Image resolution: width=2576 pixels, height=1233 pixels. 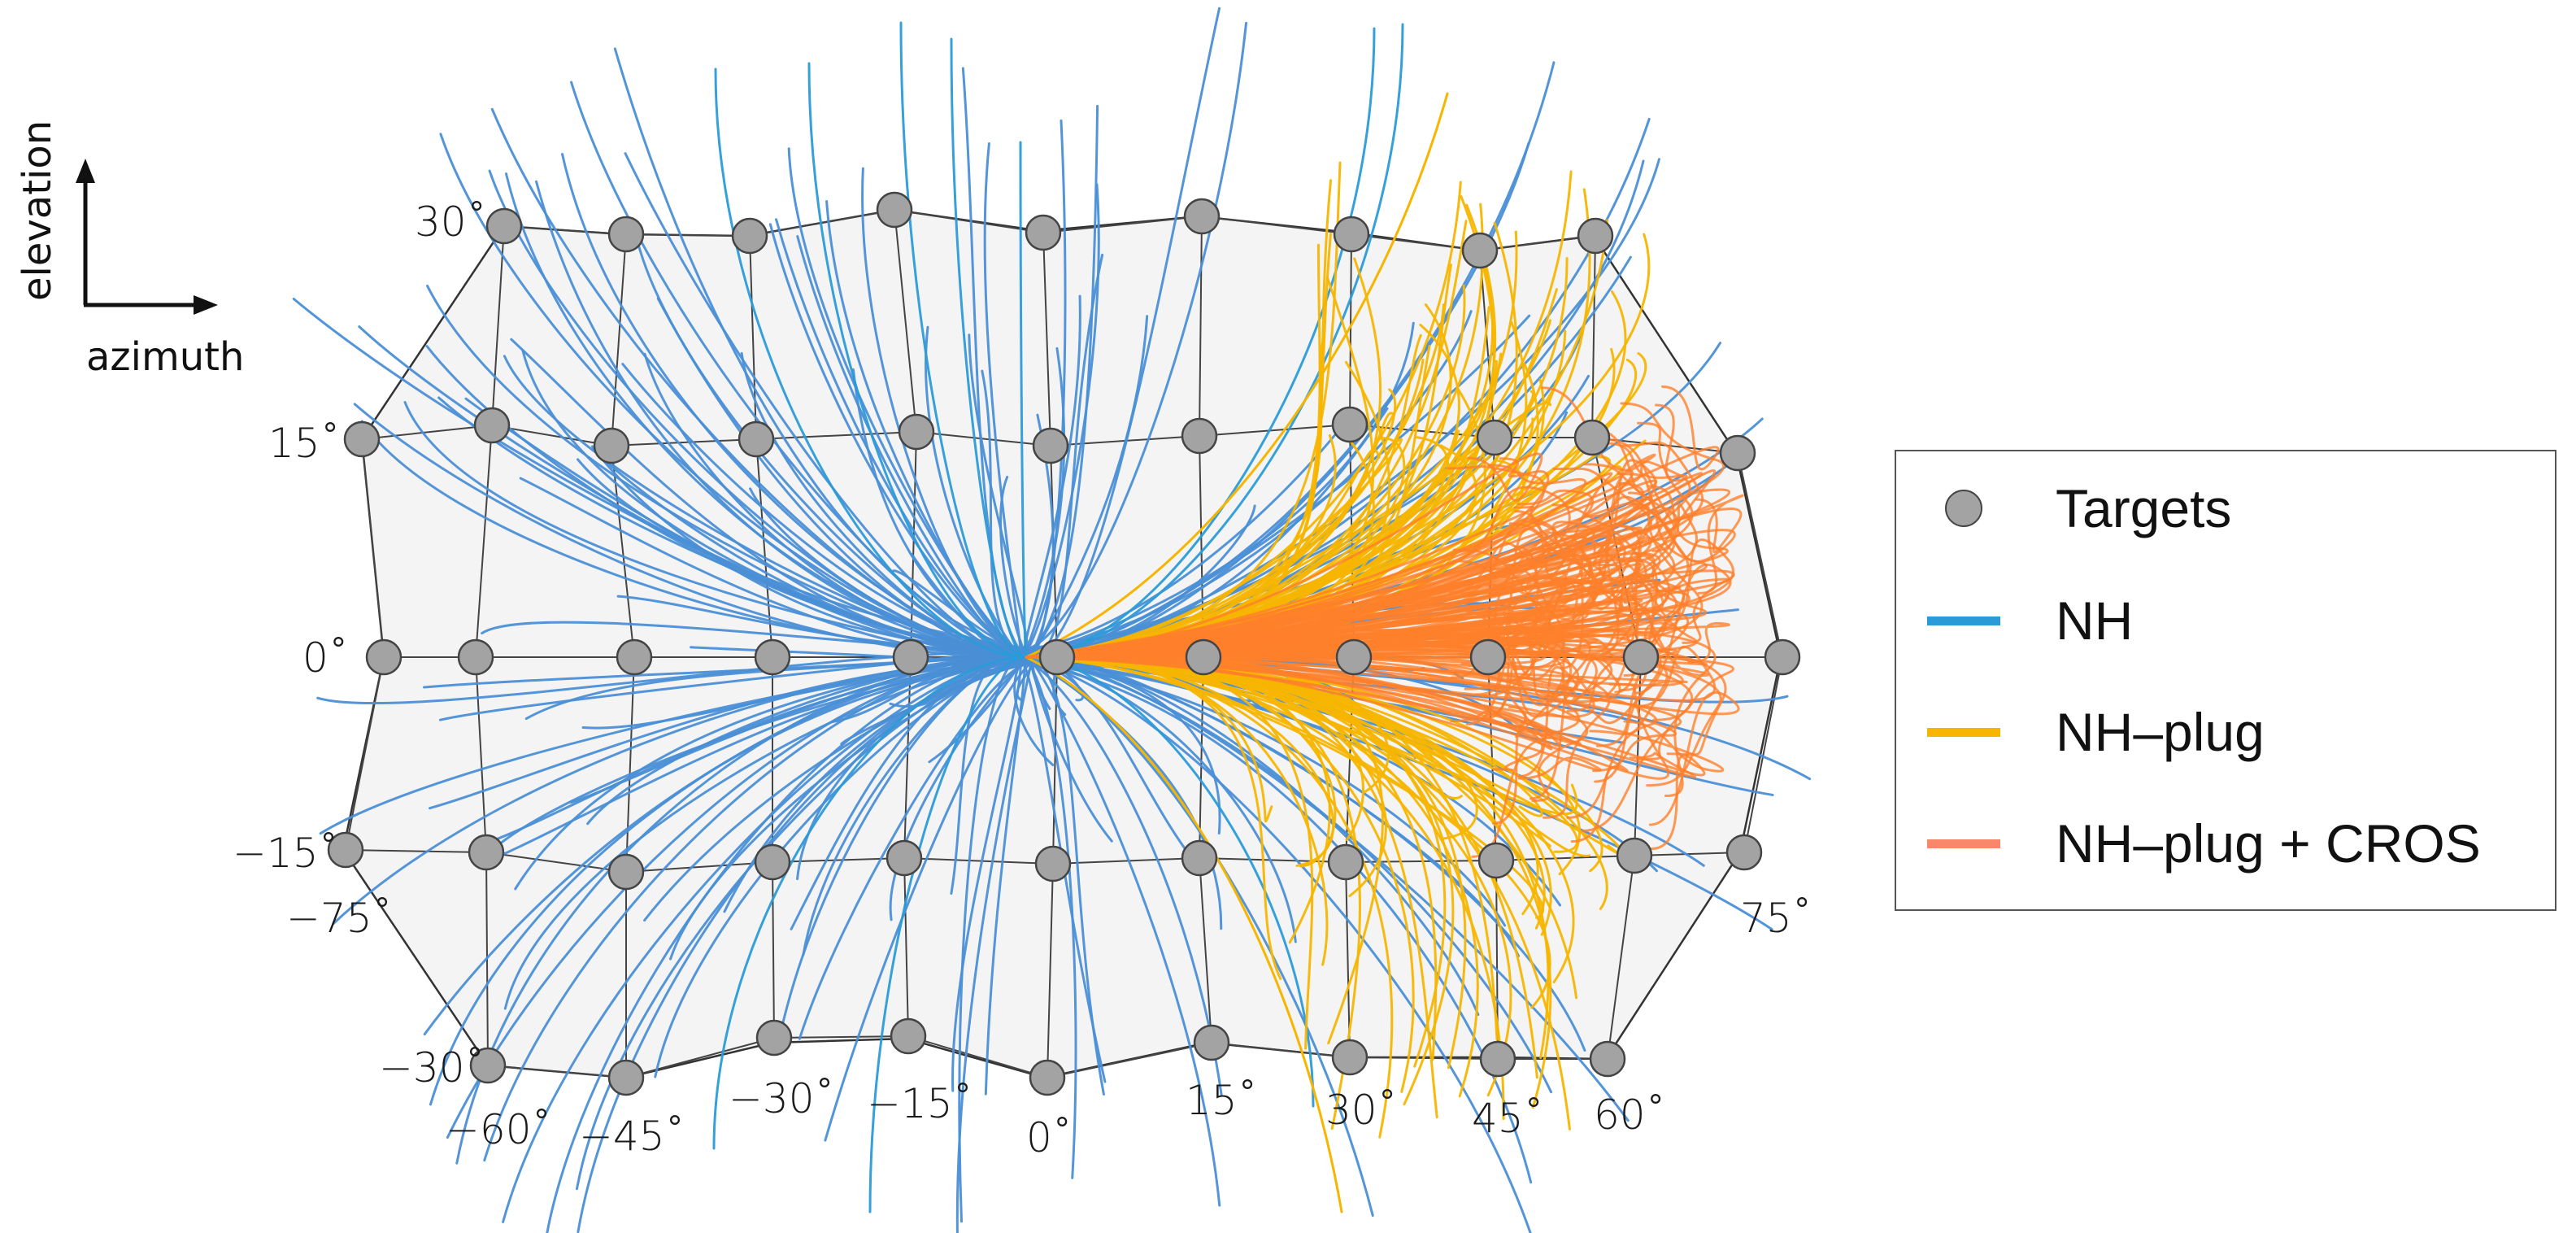 I want to click on azimuth-arrowhead-icon, so click(x=206, y=305).